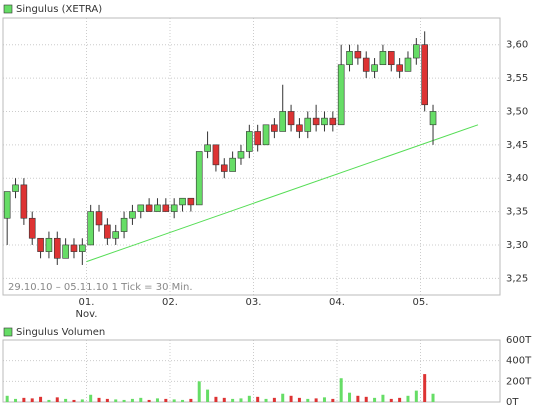 This screenshot has width=545, height=410. Describe the element at coordinates (337, 302) in the screenshot. I see `x-tick-label: 04.` at that location.